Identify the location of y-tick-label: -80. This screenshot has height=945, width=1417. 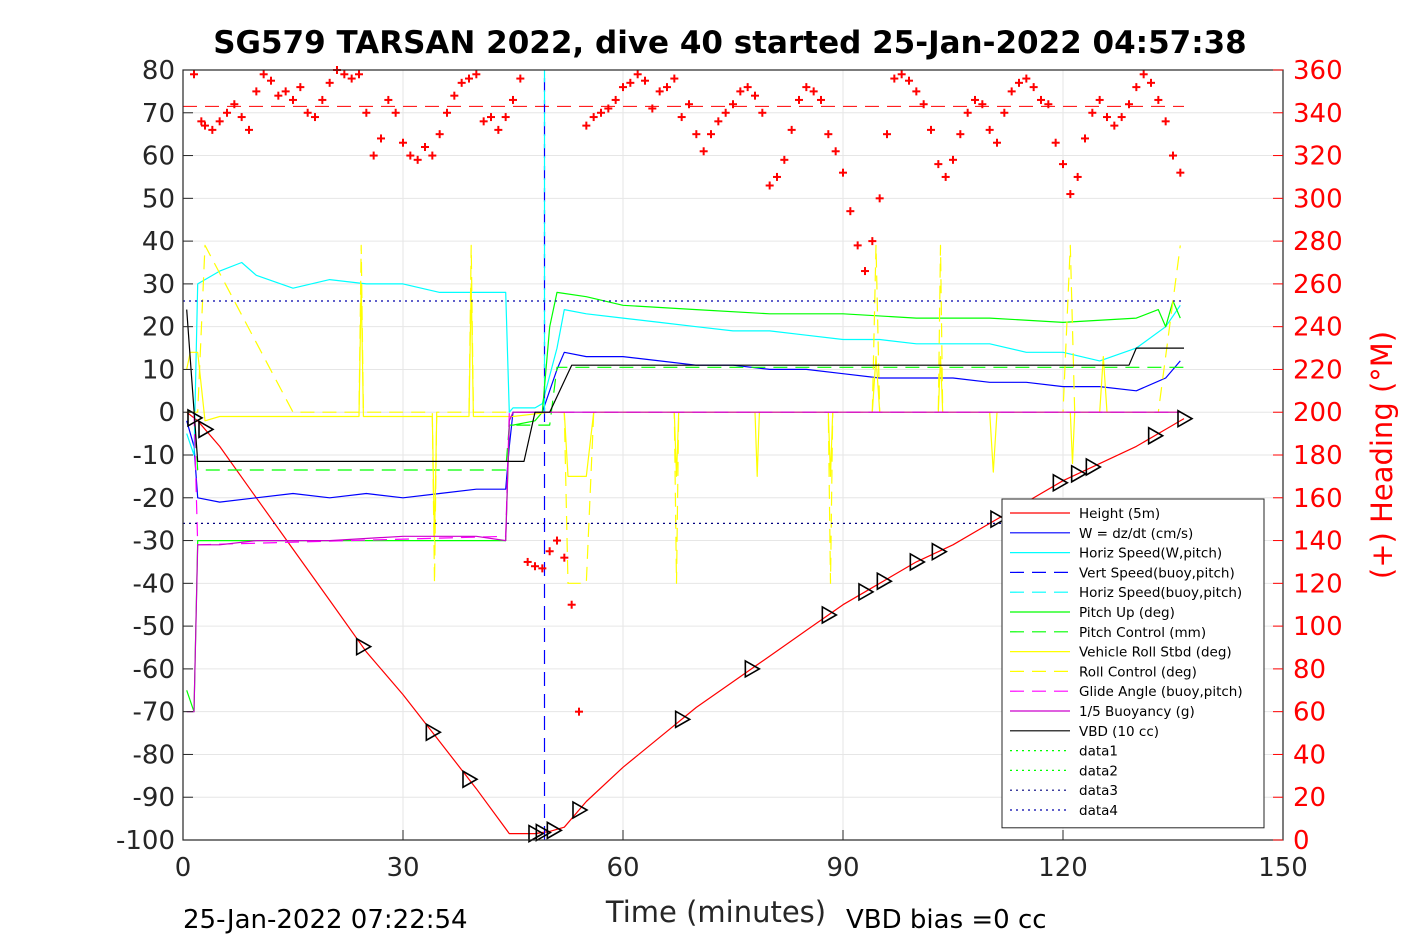
(154, 755).